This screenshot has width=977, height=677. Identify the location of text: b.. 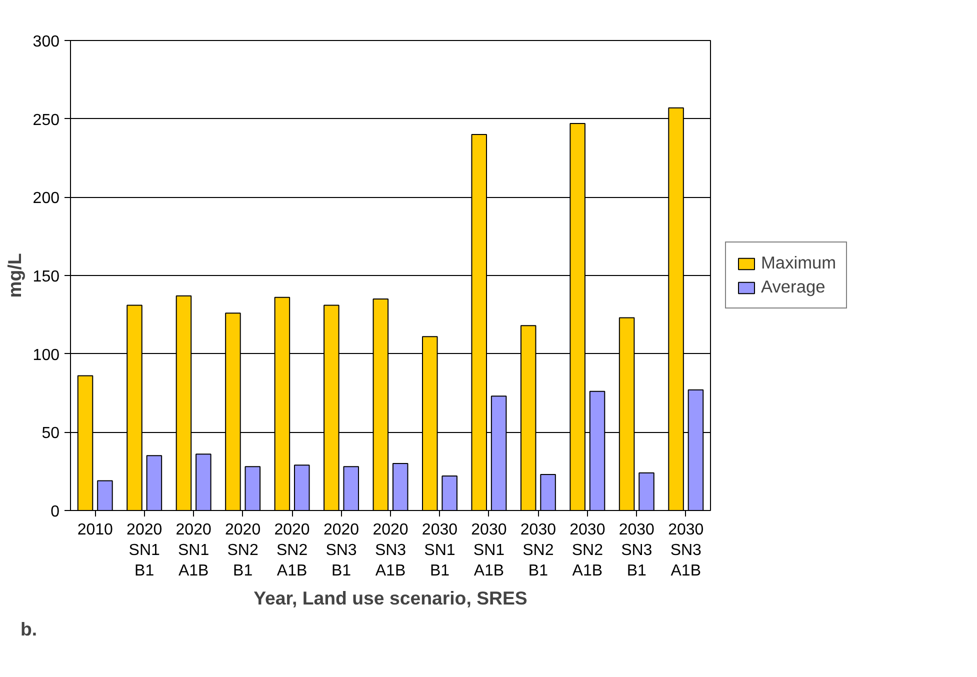
(29, 629).